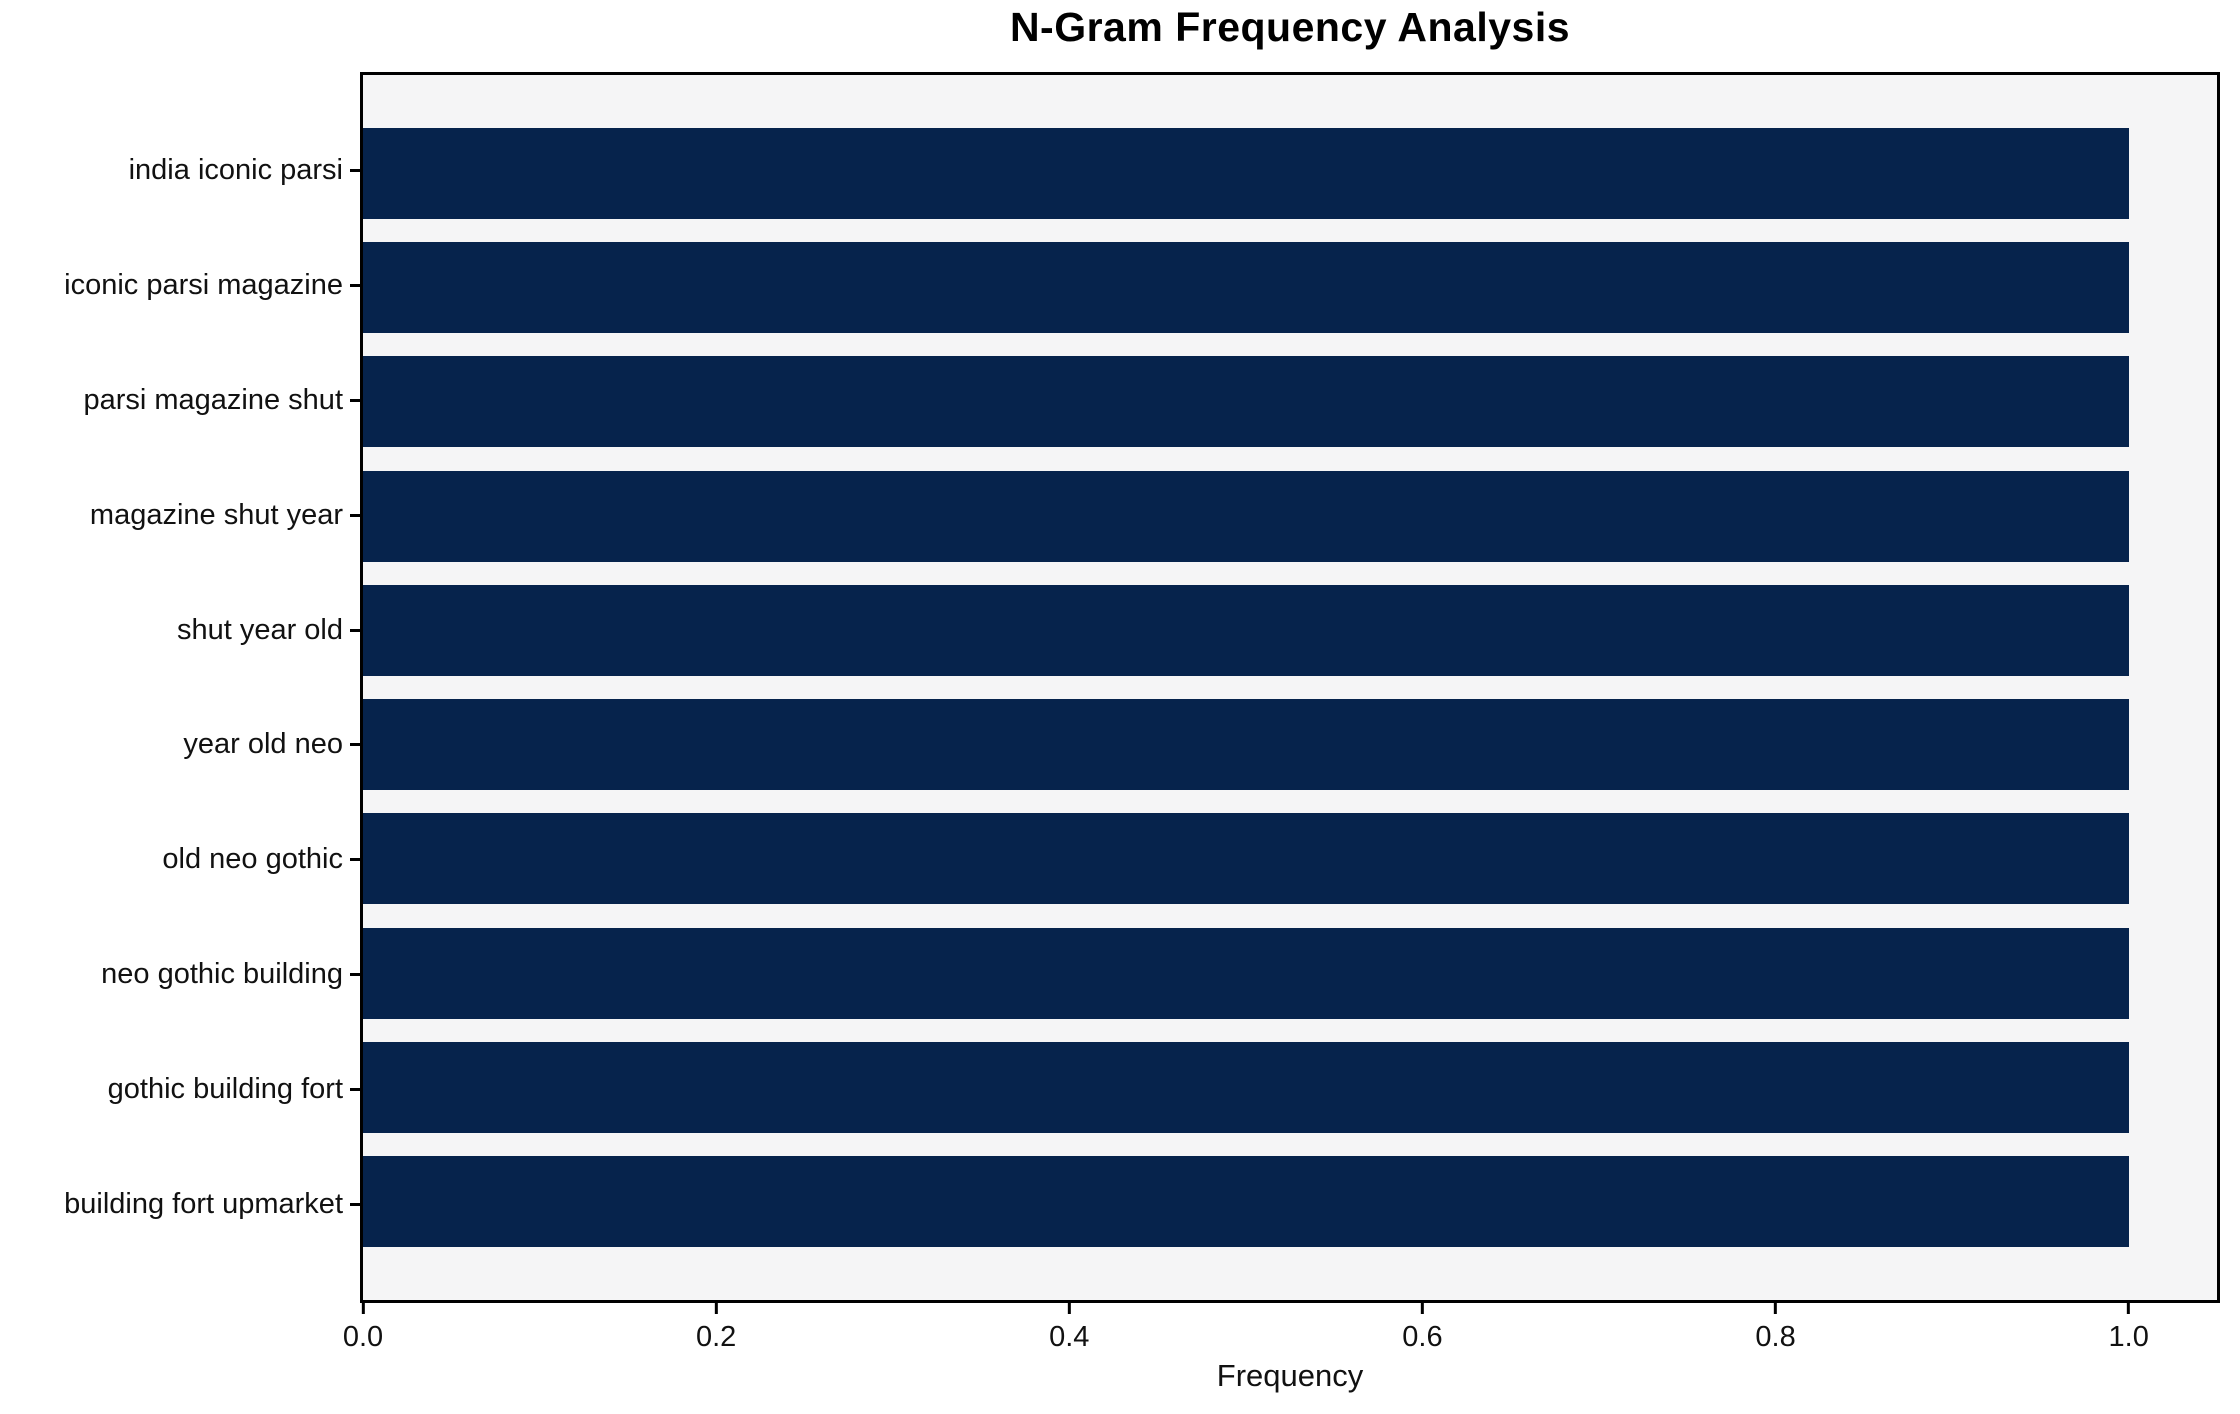 The height and width of the screenshot is (1414, 2240). Describe the element at coordinates (180, 744) in the screenshot. I see `y-axis-label-row: year old neo` at that location.